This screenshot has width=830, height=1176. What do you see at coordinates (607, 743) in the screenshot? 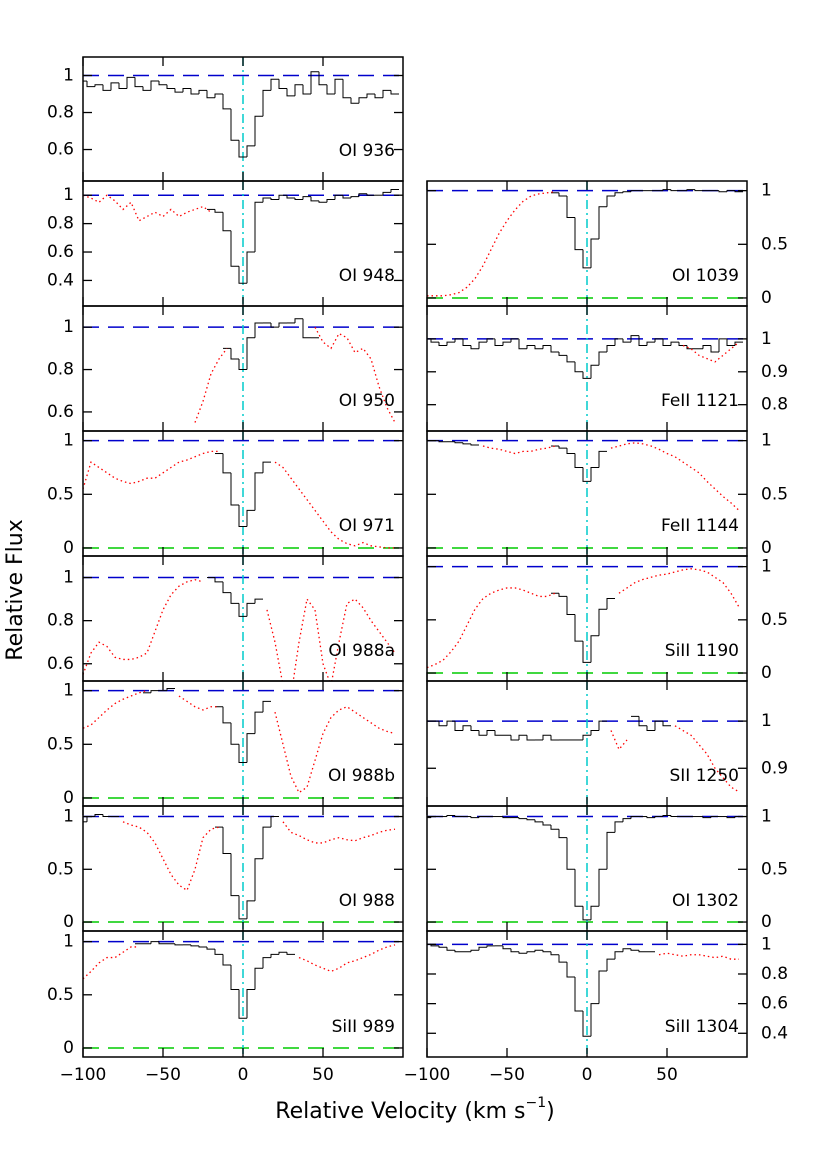
I see `panel: 0.9 1 SII 1250` at bounding box center [607, 743].